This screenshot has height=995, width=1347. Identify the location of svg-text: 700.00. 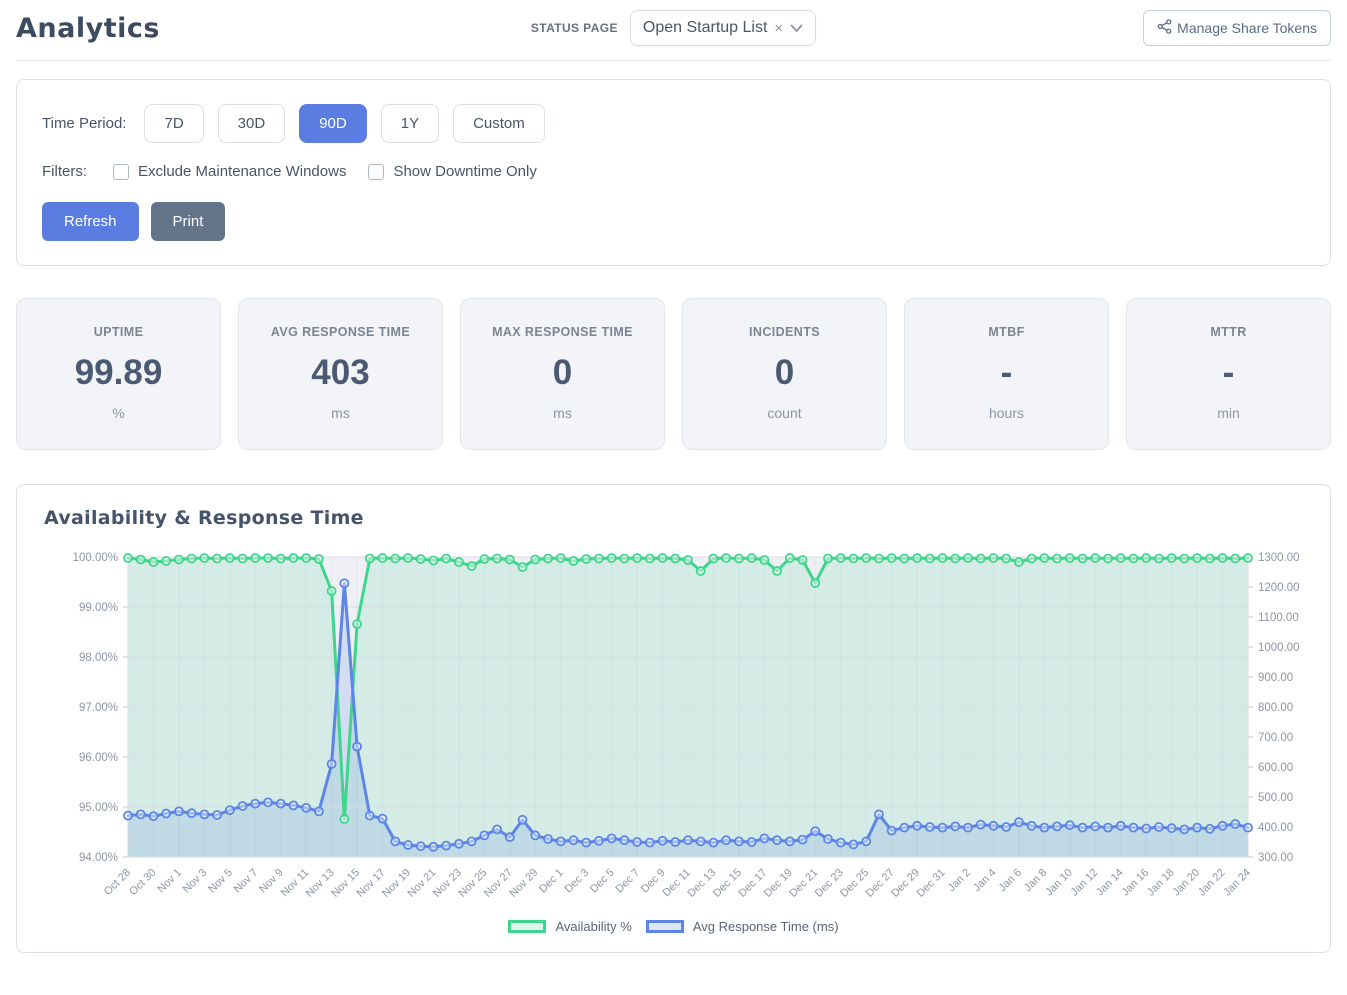
(1275, 738).